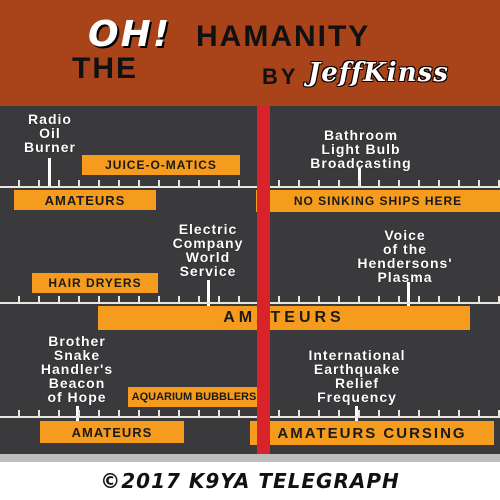  Describe the element at coordinates (408, 294) in the screenshot. I see `station-marker-hendersons-plasma` at that location.